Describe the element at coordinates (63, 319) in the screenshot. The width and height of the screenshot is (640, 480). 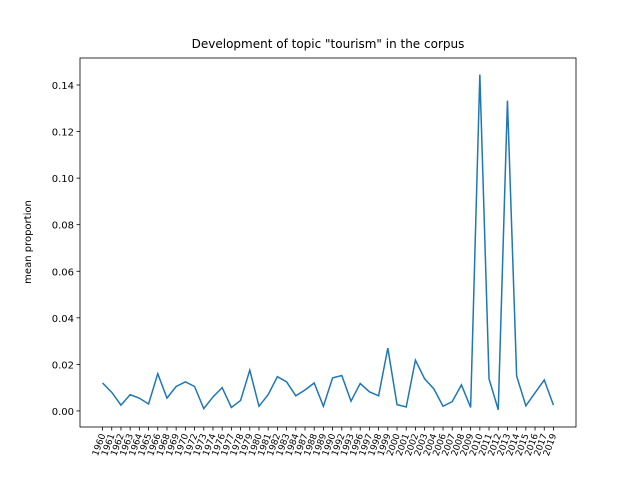
I see `y-tick-label: 0.04` at that location.